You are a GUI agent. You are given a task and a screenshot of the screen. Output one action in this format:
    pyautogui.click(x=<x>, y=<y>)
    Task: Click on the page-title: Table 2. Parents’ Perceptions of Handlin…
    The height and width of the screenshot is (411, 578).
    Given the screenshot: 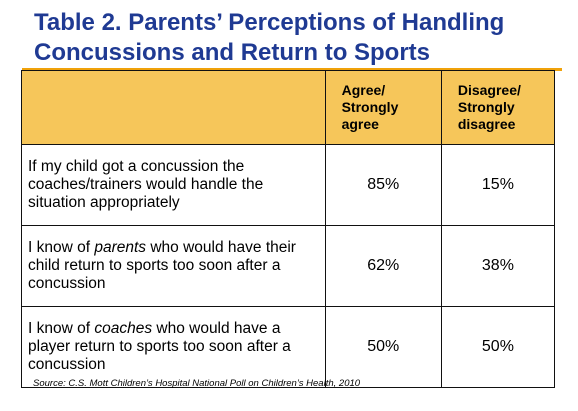 What is the action you would take?
    pyautogui.click(x=299, y=38)
    